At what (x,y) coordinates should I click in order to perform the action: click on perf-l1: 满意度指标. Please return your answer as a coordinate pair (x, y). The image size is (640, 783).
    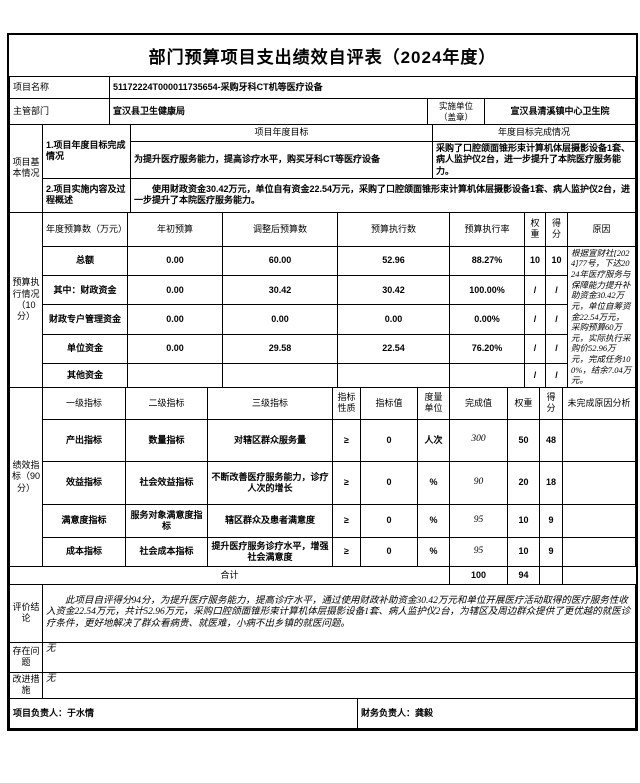
    Looking at the image, I should click on (84, 520).